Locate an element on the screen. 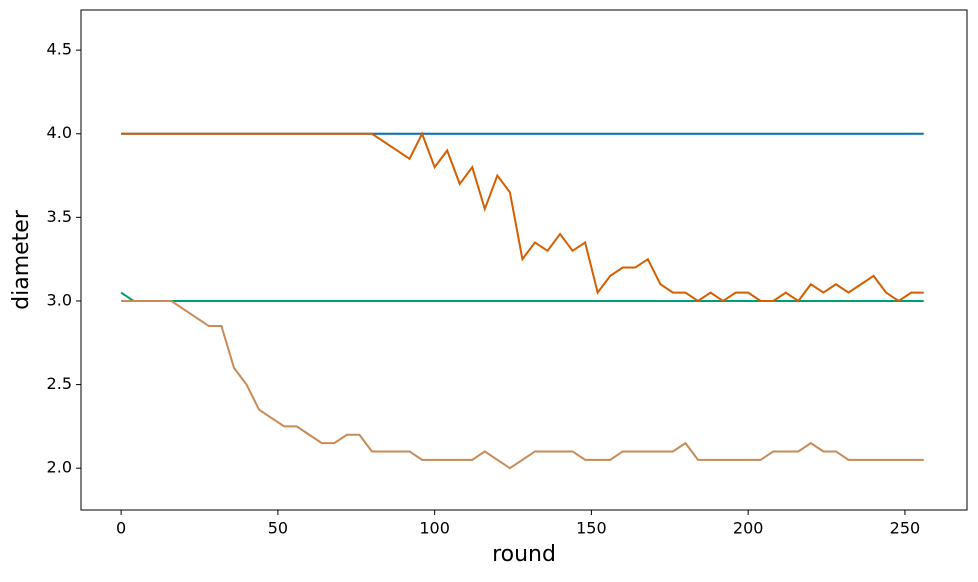 Image resolution: width=978 pixels, height=582 pixels. x-tick-label: 250 is located at coordinates (905, 528).